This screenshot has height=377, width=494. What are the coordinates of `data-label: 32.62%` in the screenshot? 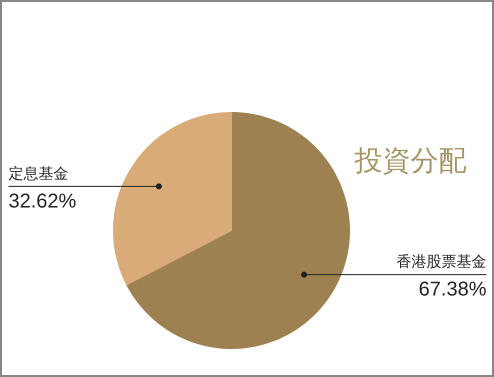 It's located at (42, 201).